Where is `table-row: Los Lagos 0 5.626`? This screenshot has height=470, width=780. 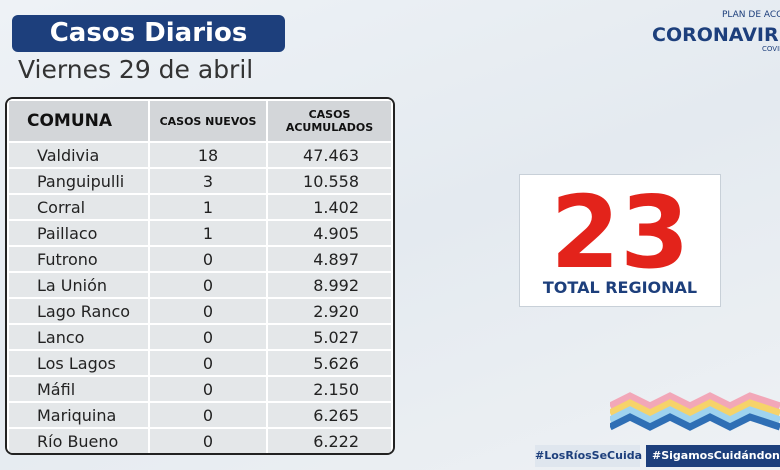 table-row: Los Lagos 0 5.626 is located at coordinates (200, 363).